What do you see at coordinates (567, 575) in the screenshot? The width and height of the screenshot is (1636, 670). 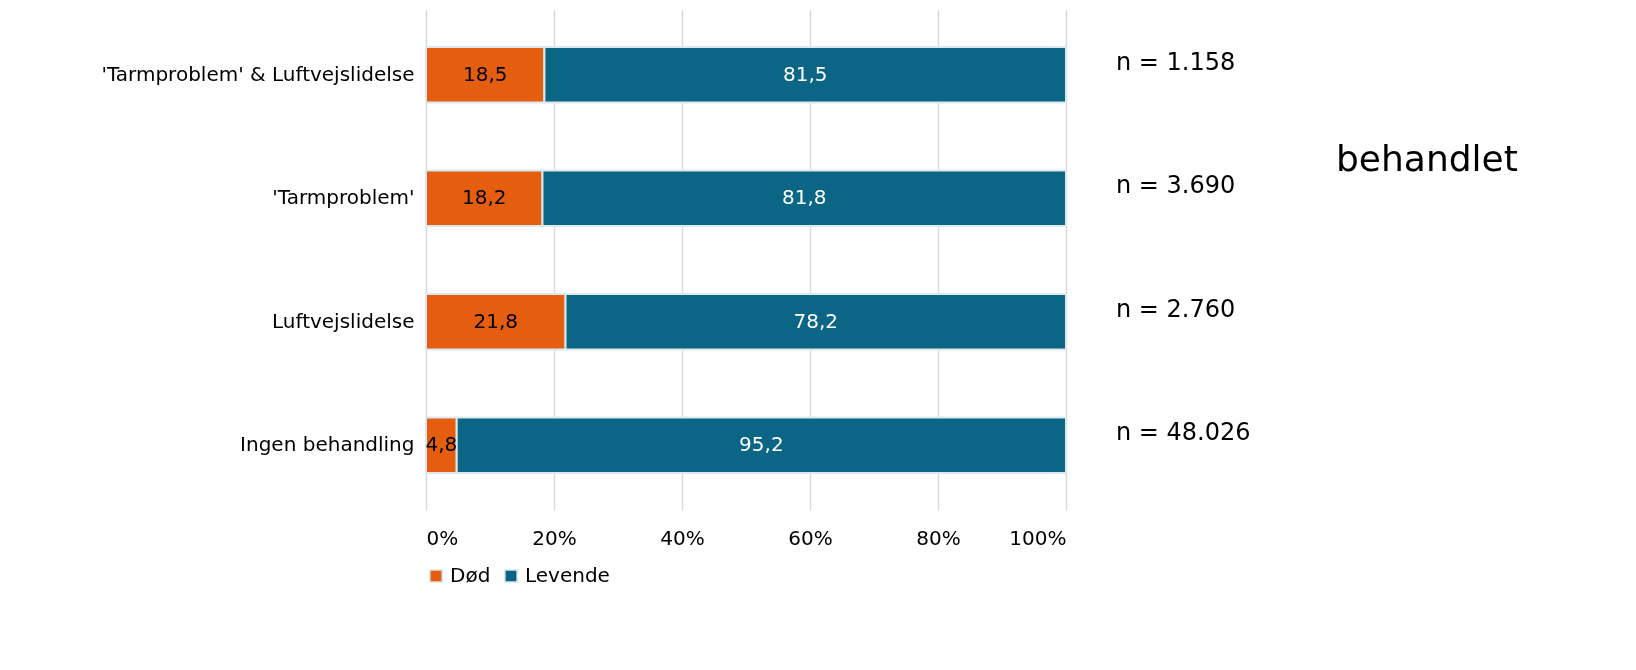 I see `legend-label: Levende` at bounding box center [567, 575].